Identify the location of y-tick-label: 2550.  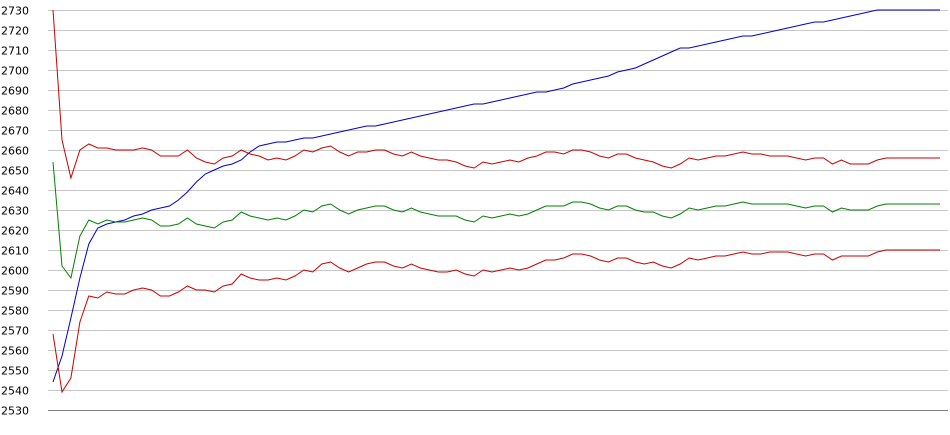
(15, 371).